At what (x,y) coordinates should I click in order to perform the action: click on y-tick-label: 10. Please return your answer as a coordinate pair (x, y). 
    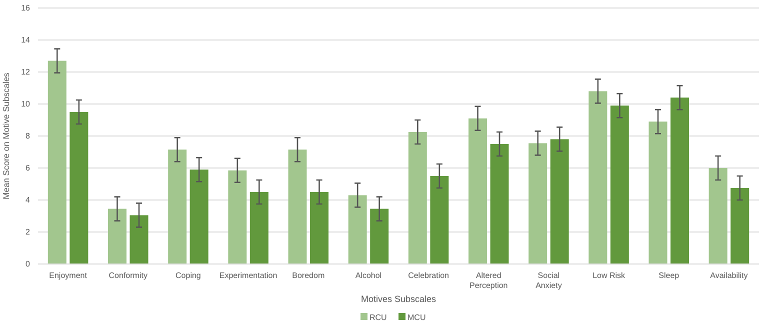
    Looking at the image, I should click on (26, 104).